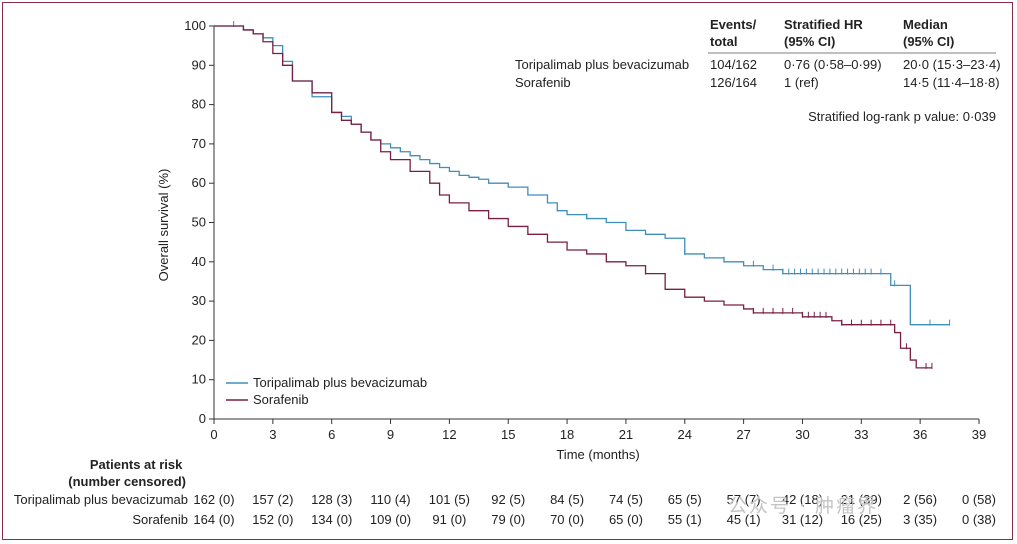  What do you see at coordinates (508, 519) in the screenshot?
I see `risk-value: 79 (0)` at bounding box center [508, 519].